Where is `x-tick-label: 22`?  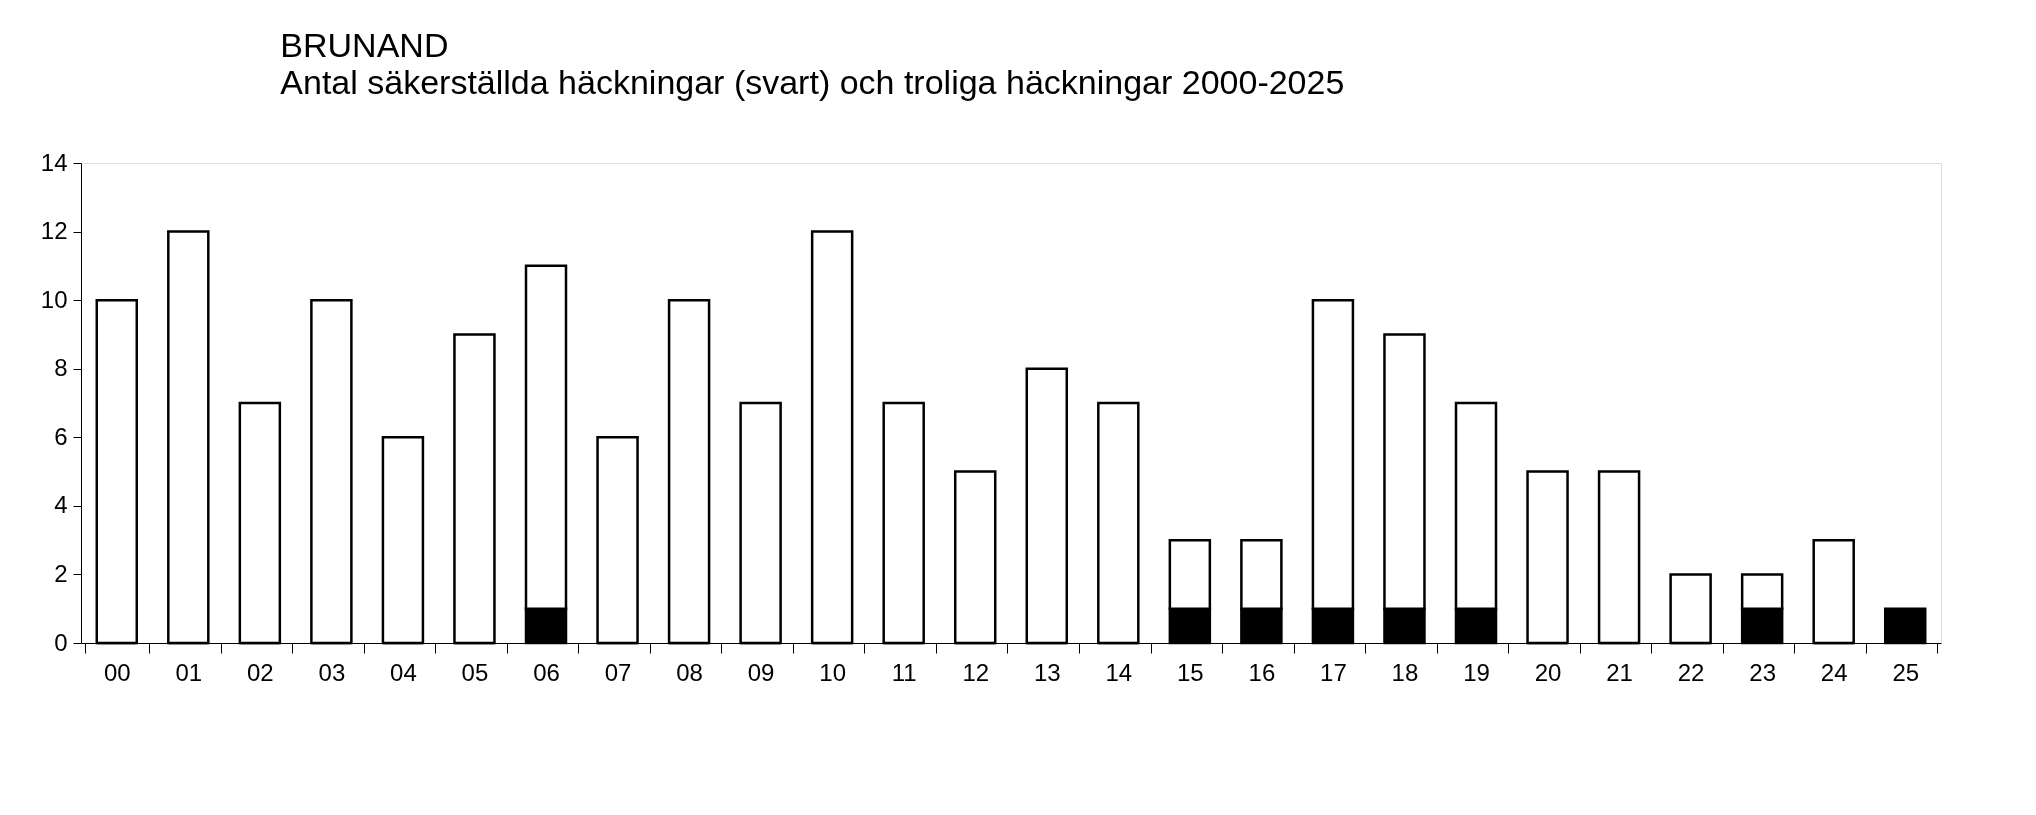
x-tick-label: 22 is located at coordinates (1691, 672).